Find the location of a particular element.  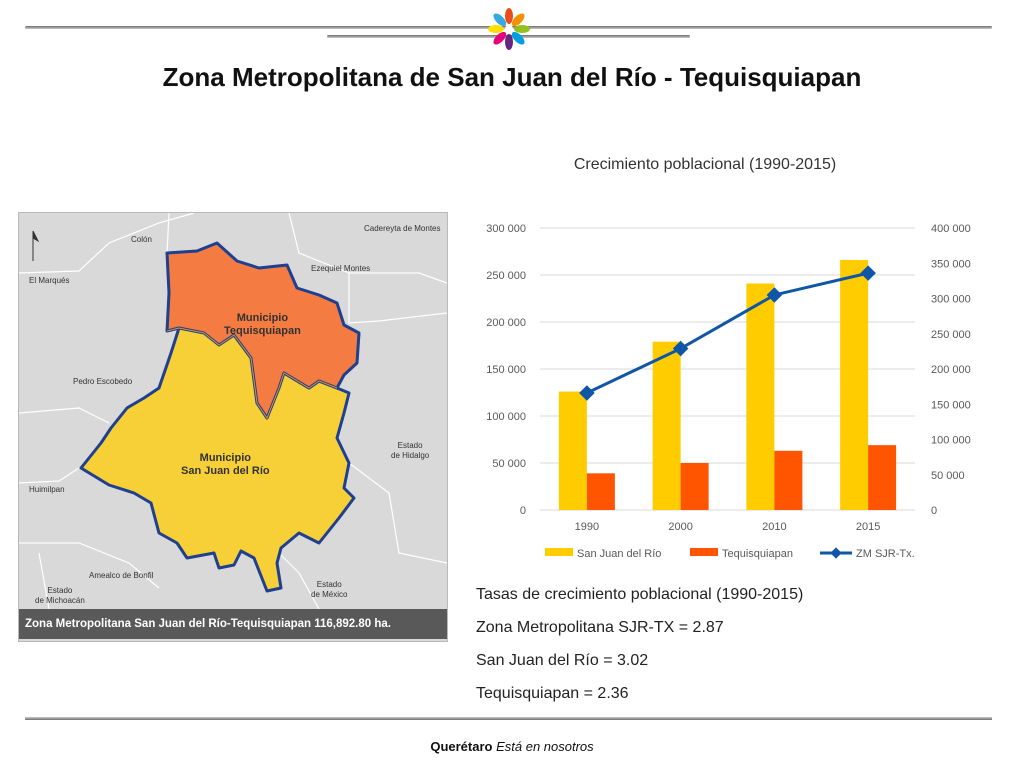

x-tick-label: 1990 is located at coordinates (587, 527).